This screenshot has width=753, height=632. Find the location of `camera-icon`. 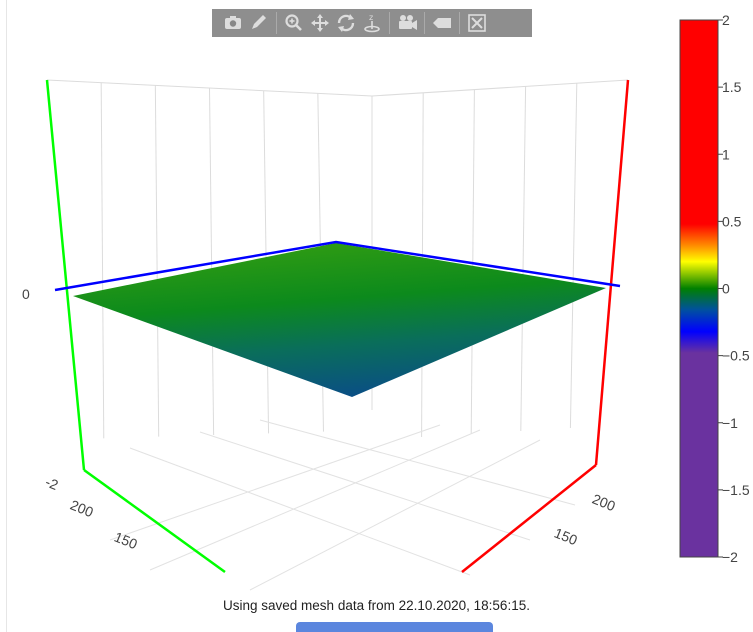

camera-icon is located at coordinates (233, 22).